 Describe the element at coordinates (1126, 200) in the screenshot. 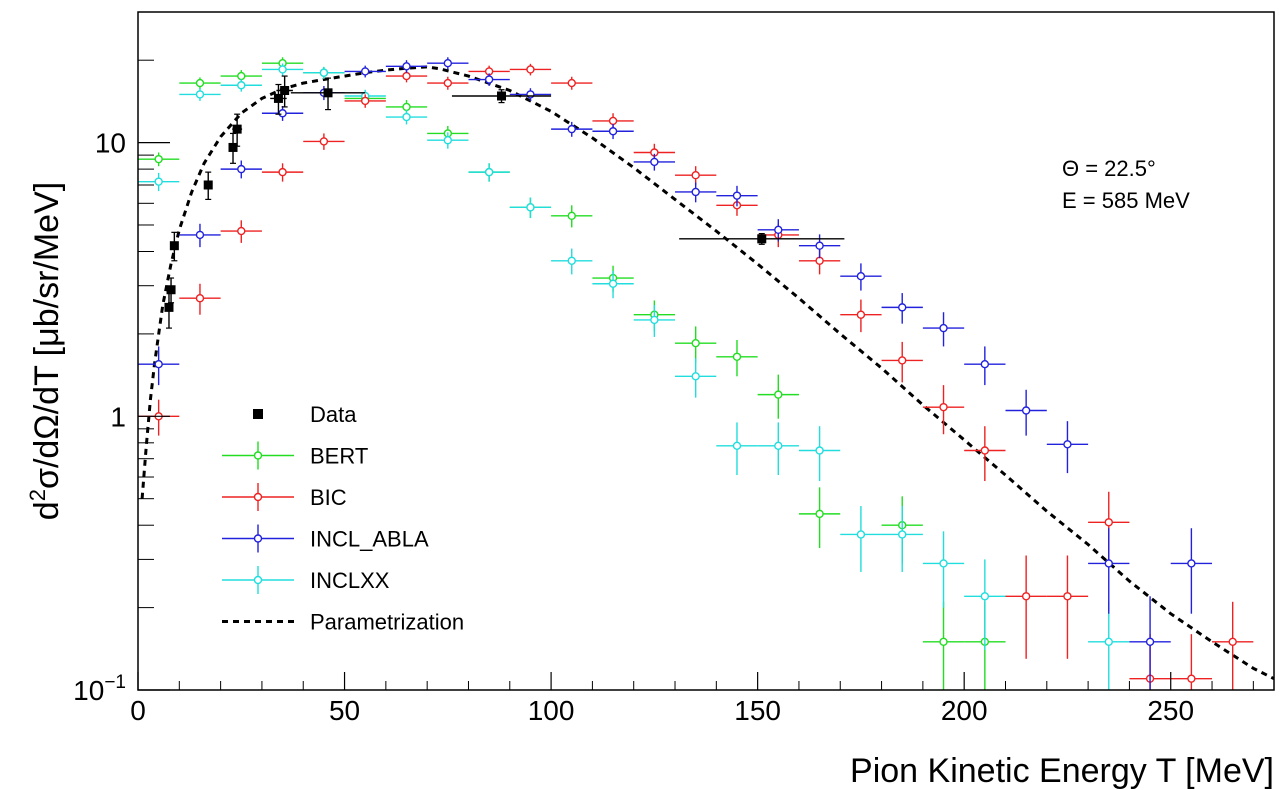

I see `energy-annotation: E = 585 MeV` at that location.